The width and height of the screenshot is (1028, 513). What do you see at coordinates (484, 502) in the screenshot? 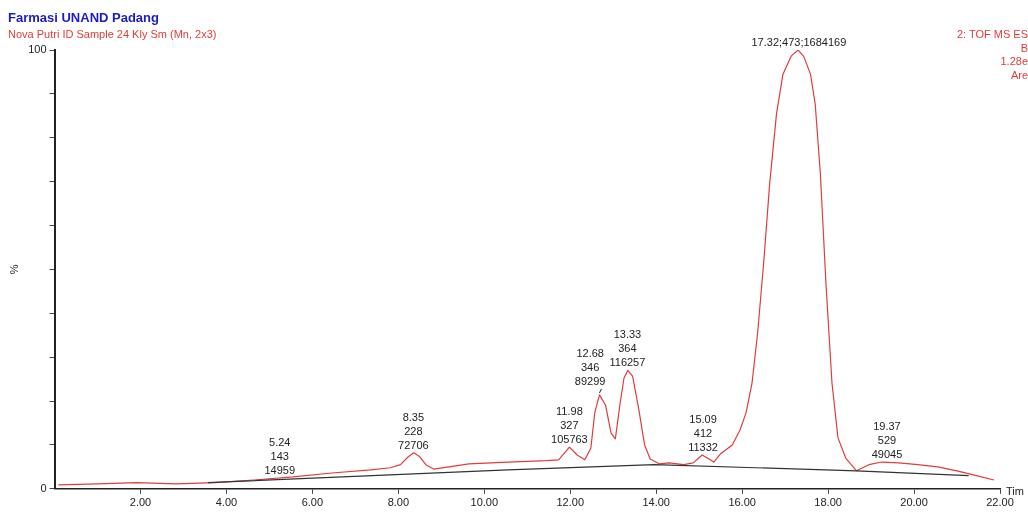
I see `x-tick-label: 10.00` at bounding box center [484, 502].